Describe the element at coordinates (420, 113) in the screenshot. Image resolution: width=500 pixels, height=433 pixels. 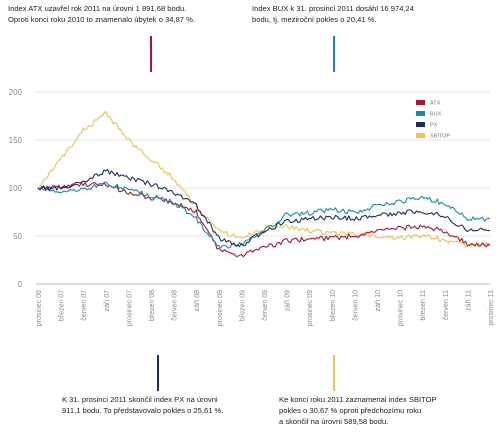
I see `legend-swatch-bux` at that location.